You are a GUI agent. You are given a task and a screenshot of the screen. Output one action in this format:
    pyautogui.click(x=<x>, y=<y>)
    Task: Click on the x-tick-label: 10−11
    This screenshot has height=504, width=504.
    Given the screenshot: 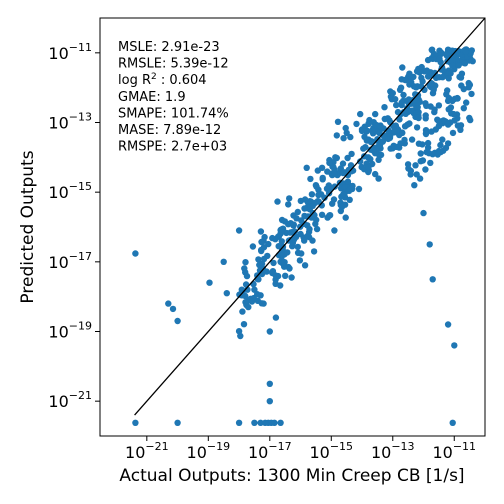 What is the action you would take?
    pyautogui.click(x=454, y=451)
    